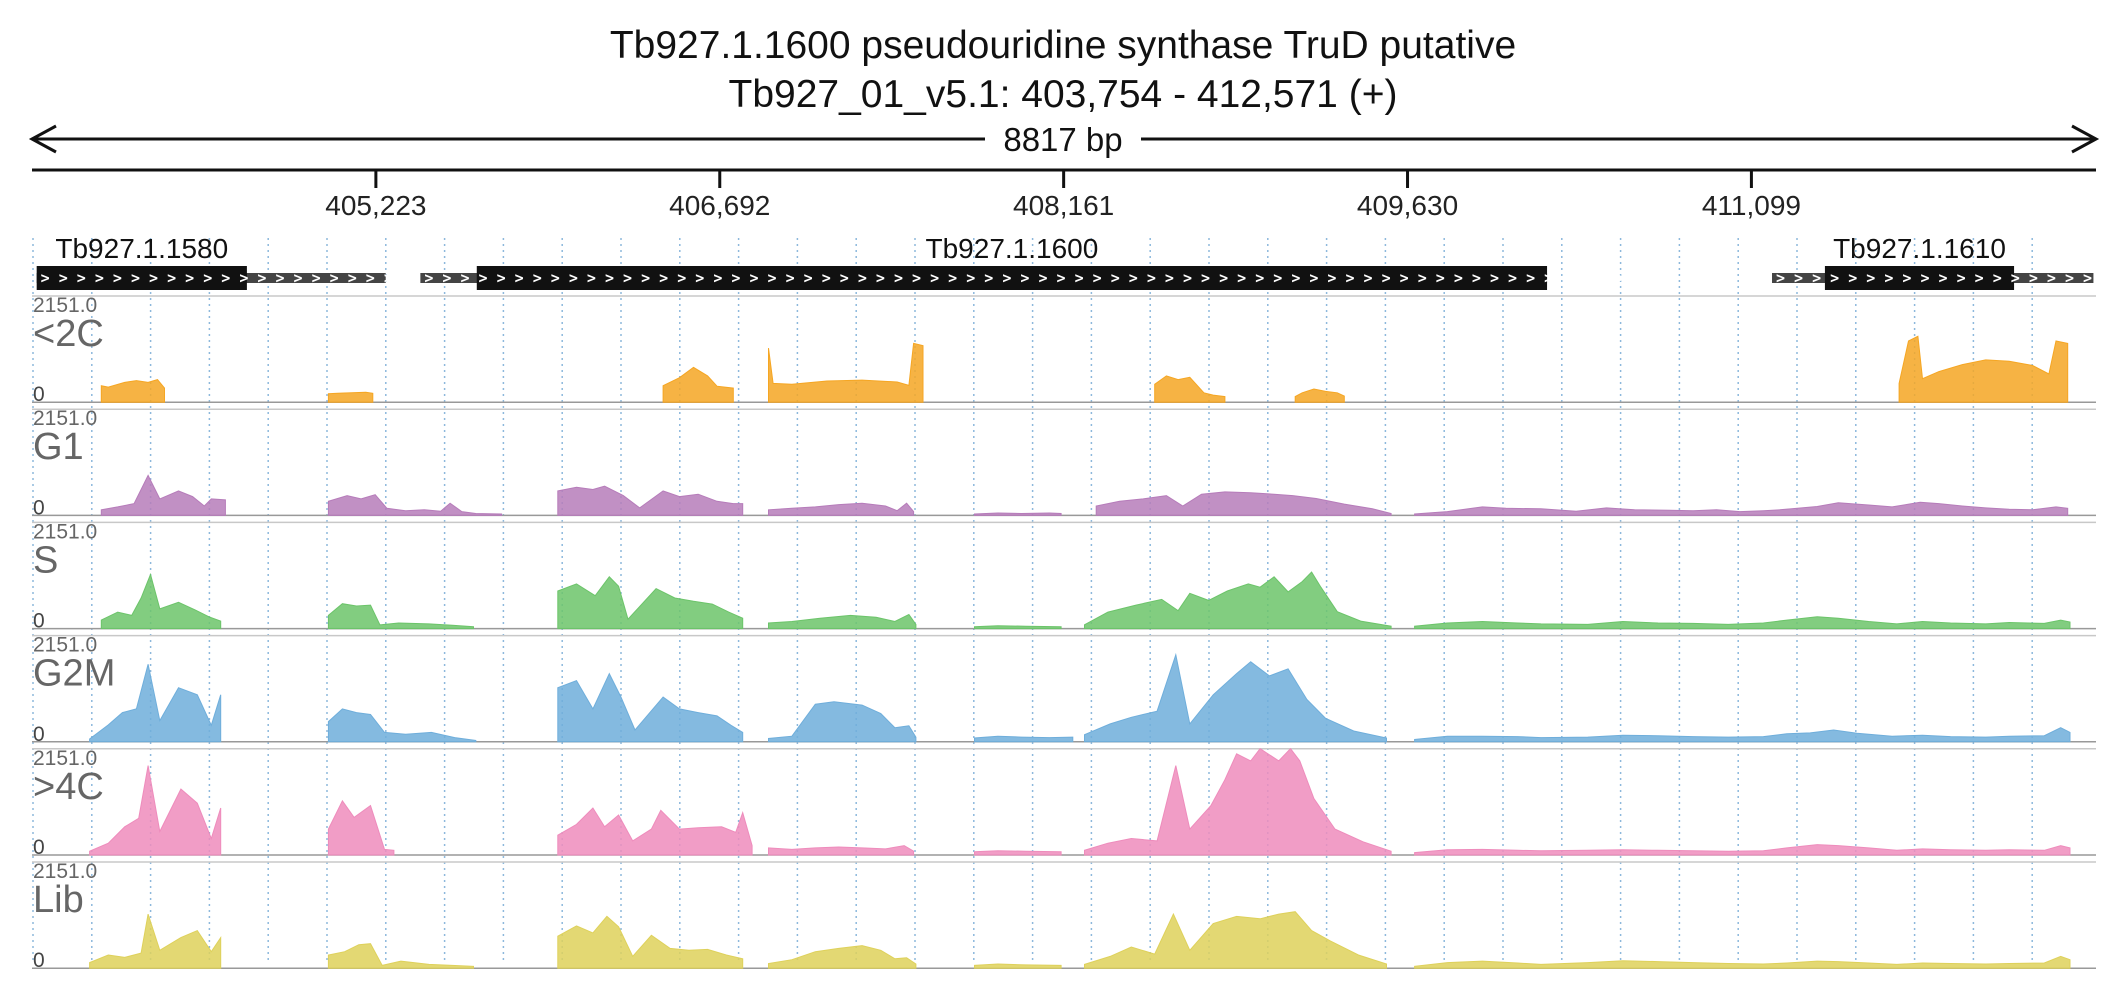 Image resolution: width=2126 pixels, height=1000 pixels. Describe the element at coordinates (719, 205) in the screenshot. I see `tick-label: 406,692` at that location.